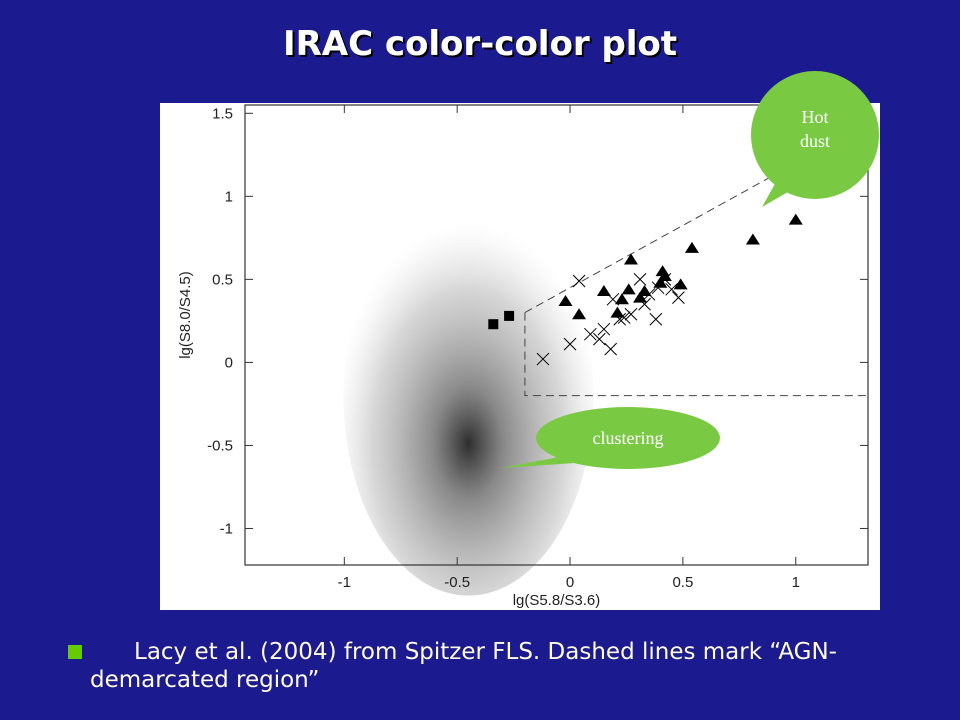  I want to click on slide-title: IRAC color-color plot, so click(480, 44).